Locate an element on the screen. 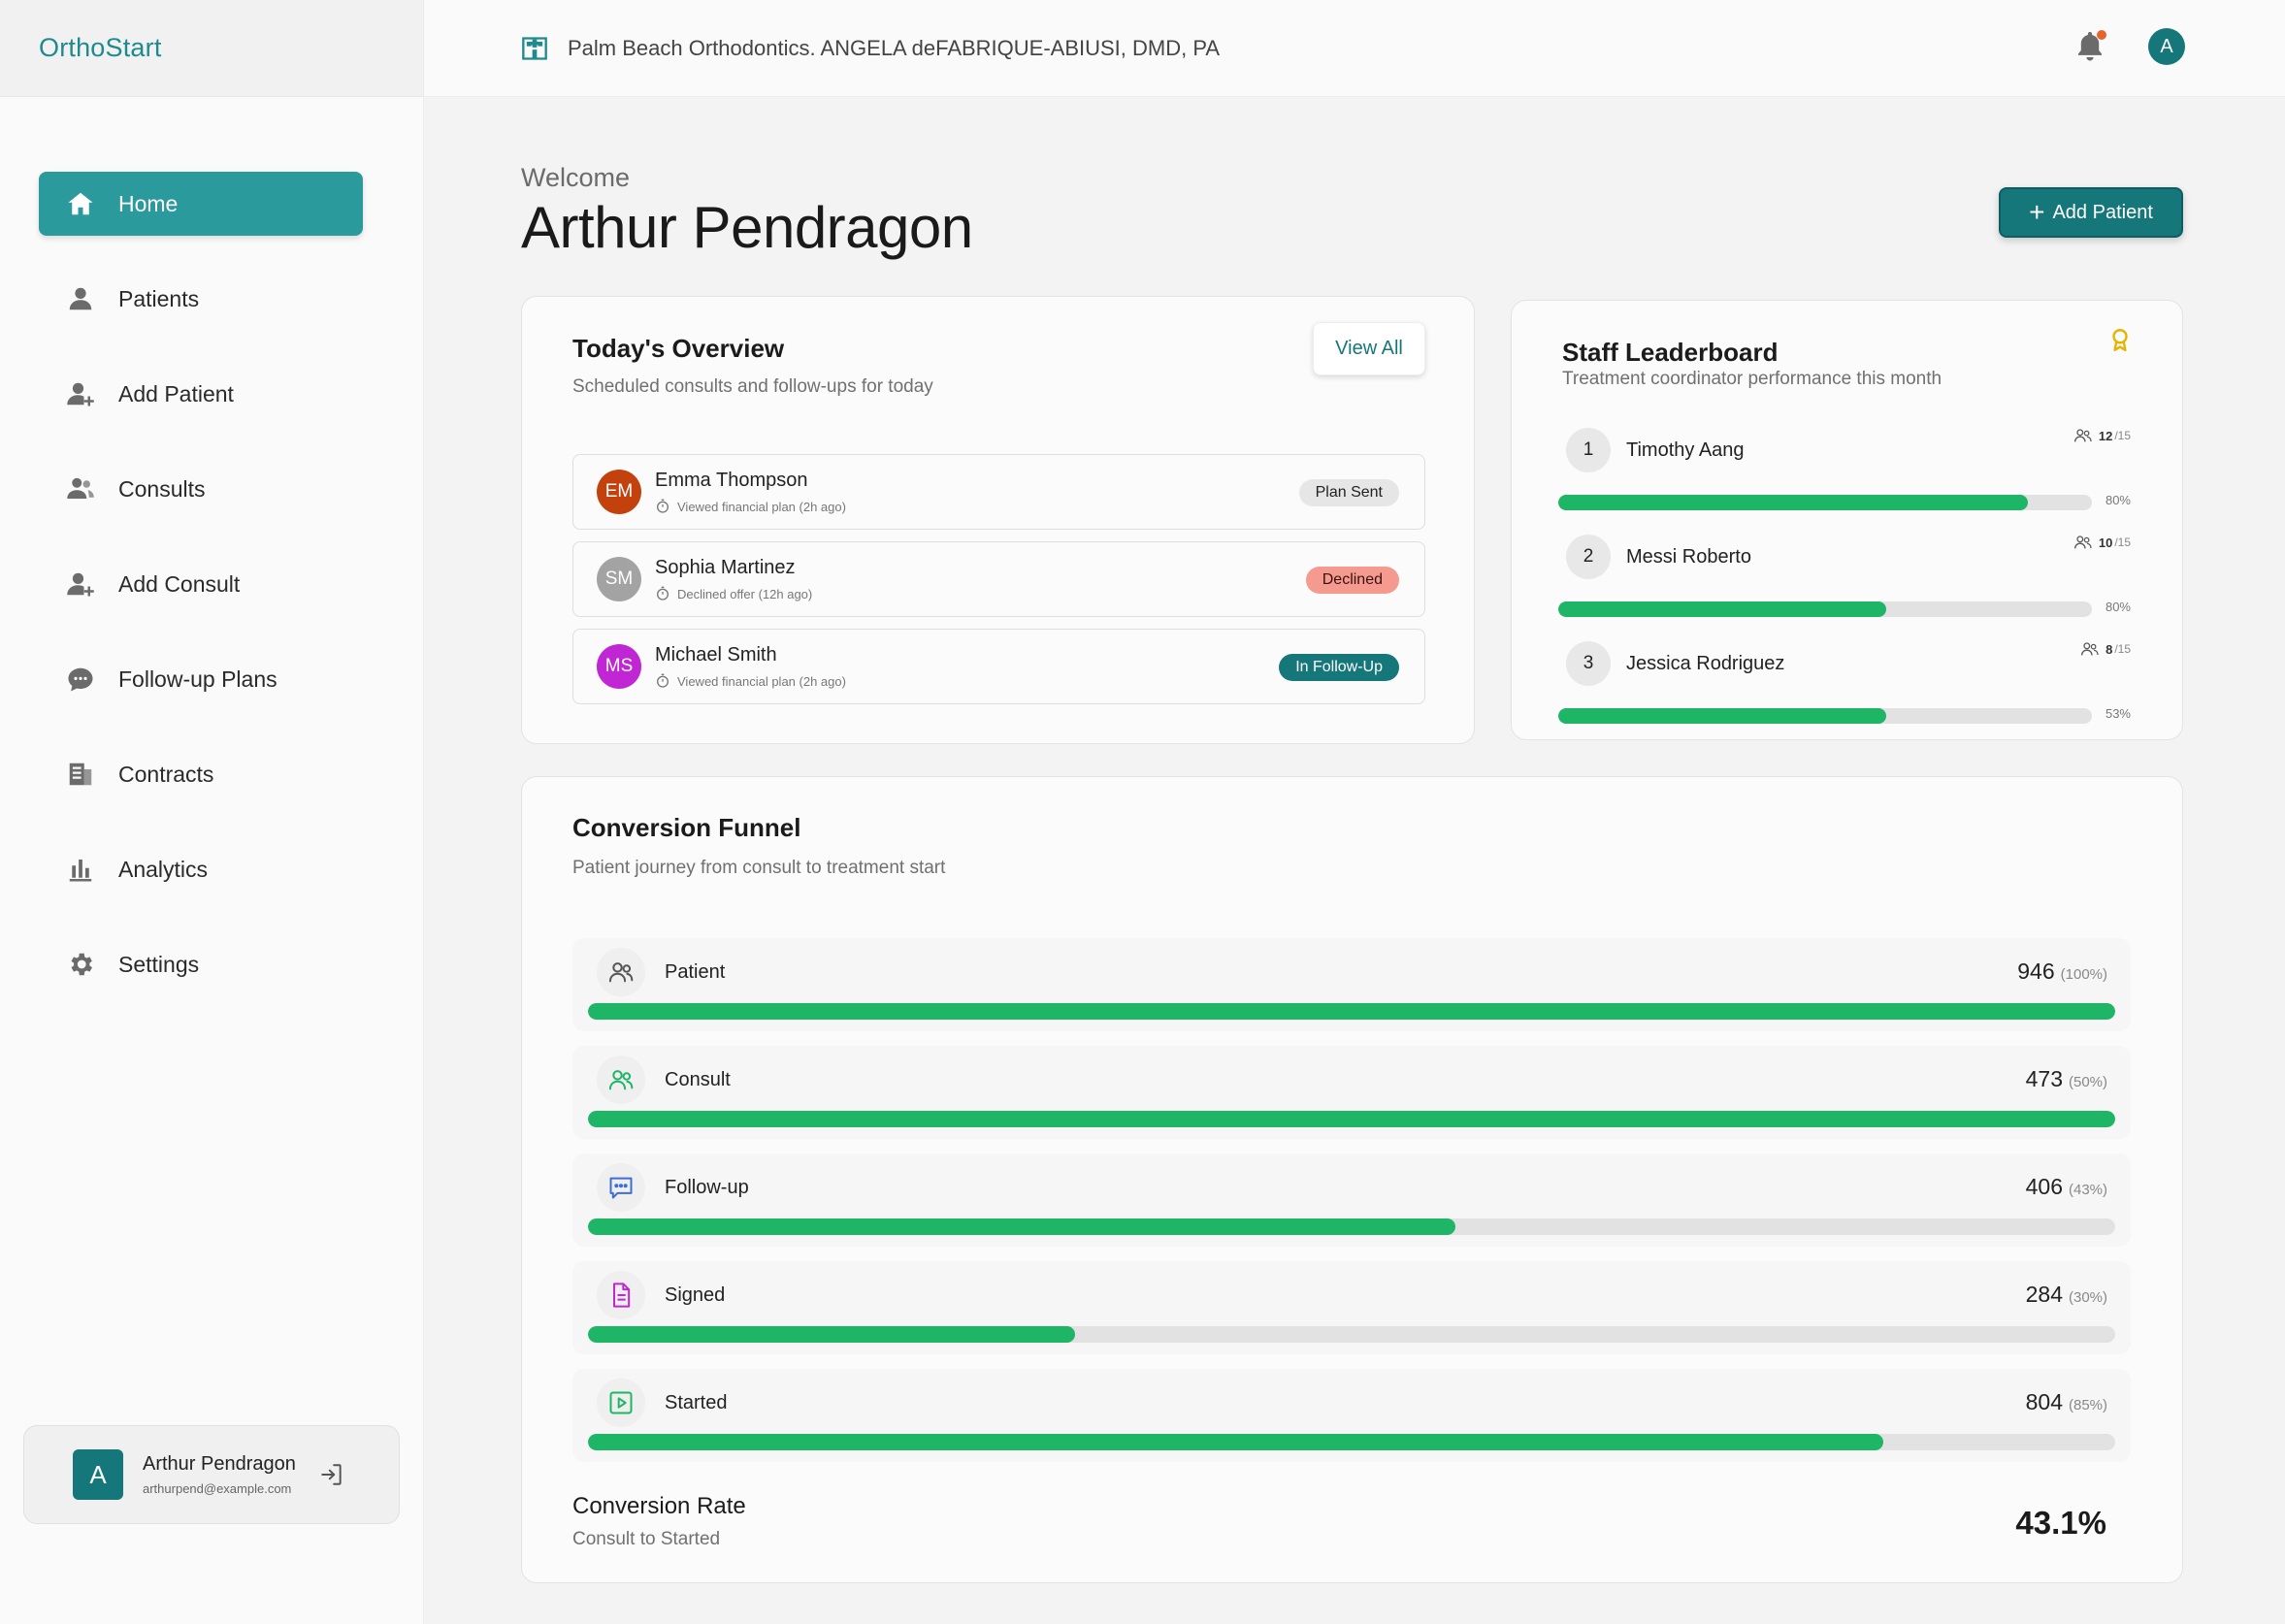 The image size is (2285, 1624). person-add-icon is located at coordinates (80, 584).